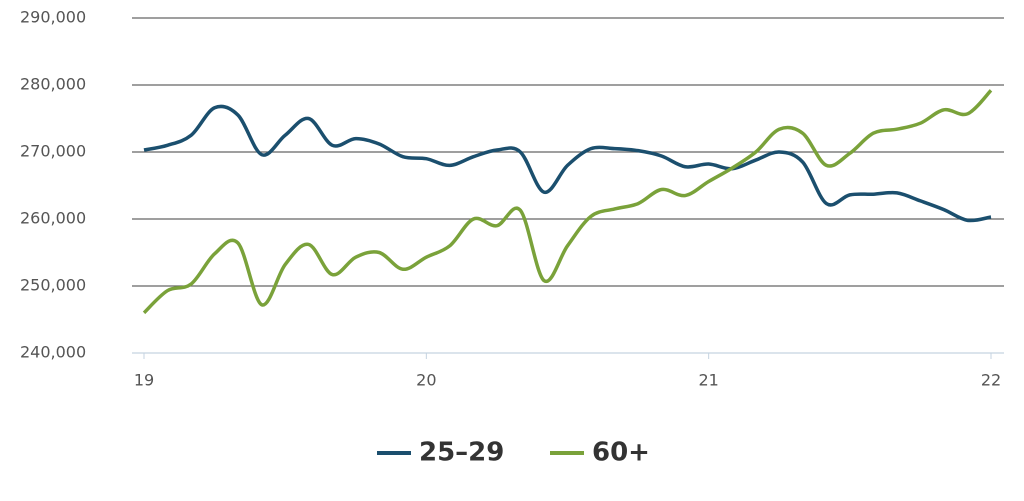 This screenshot has height=501, width=1024. I want to click on legend-label: 25–29, so click(461, 453).